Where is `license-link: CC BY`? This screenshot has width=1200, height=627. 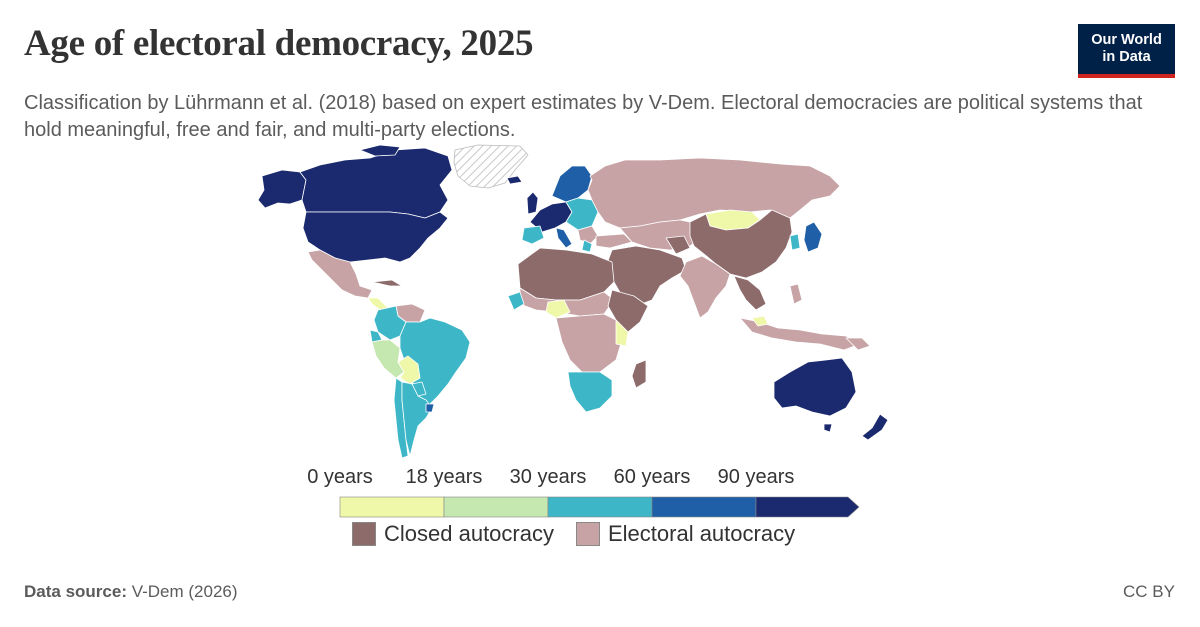 license-link: CC BY is located at coordinates (1149, 591).